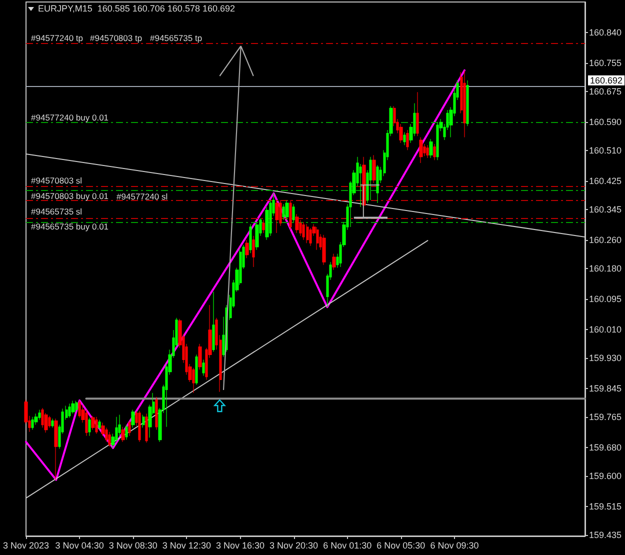 Image resolution: width=625 pixels, height=555 pixels. Describe the element at coordinates (401, 545) in the screenshot. I see `x-tick-label: 6 Nov 05:30` at that location.